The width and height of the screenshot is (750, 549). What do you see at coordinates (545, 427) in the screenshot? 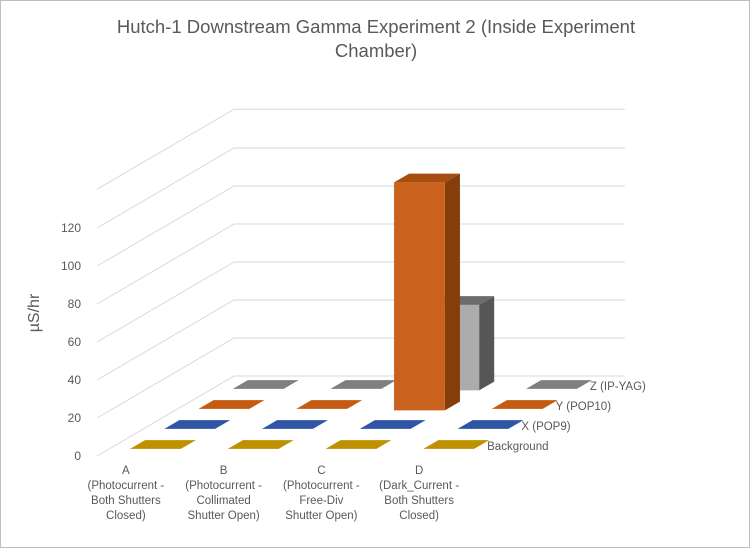
I see `series-label: X (POP9)` at bounding box center [545, 427].